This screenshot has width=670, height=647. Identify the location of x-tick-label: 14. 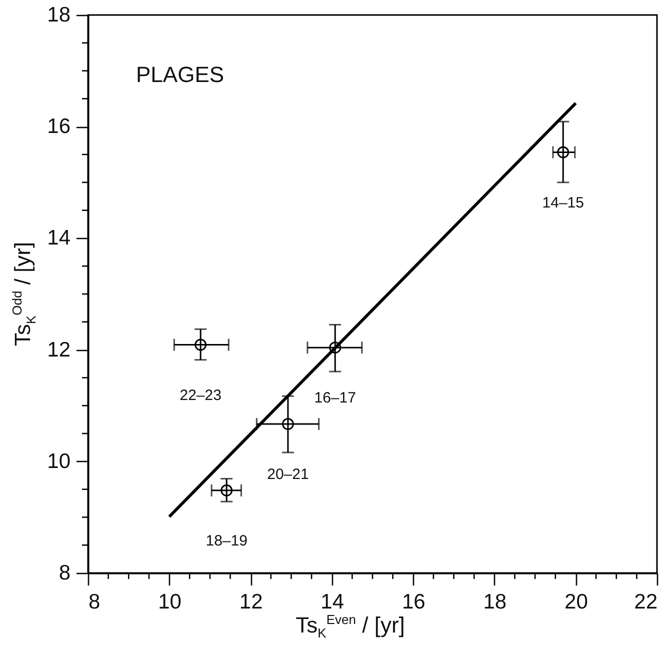
(332, 602).